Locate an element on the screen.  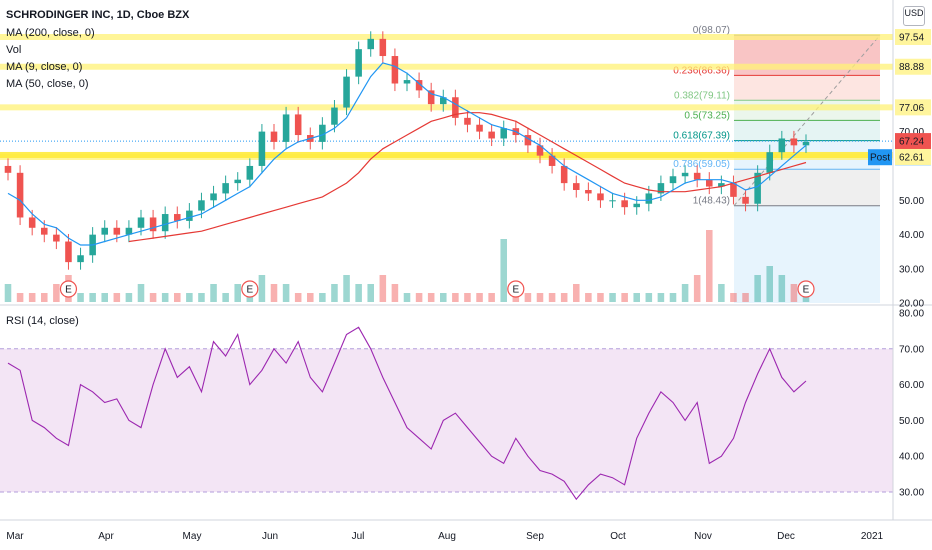
currency-top: USD is located at coordinates (914, 13).